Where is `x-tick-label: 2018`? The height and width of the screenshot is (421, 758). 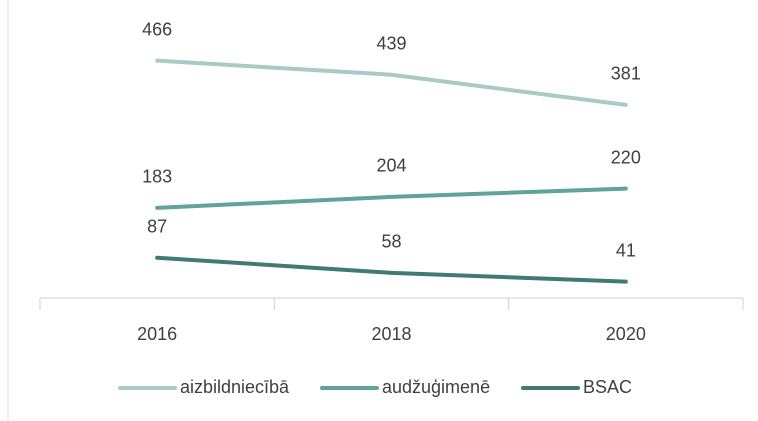 x-tick-label: 2018 is located at coordinates (391, 334).